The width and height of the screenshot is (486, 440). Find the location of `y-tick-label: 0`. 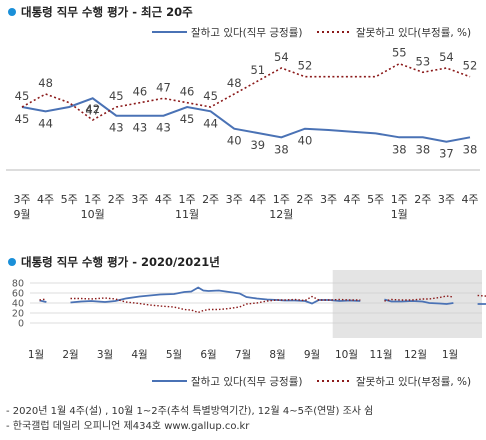

y-tick-label: 0 is located at coordinates (21, 324).